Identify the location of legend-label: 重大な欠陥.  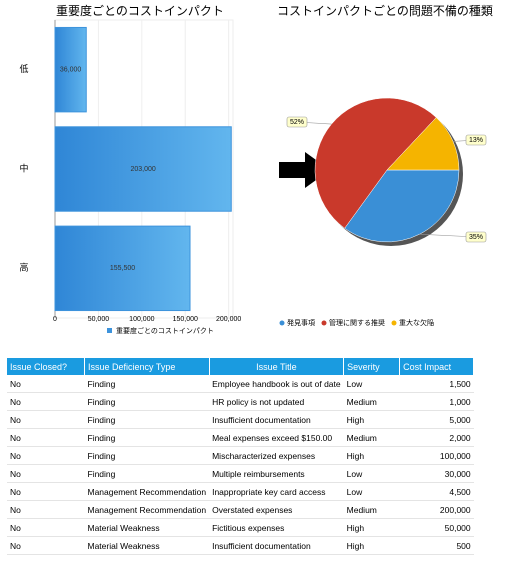
(416, 322).